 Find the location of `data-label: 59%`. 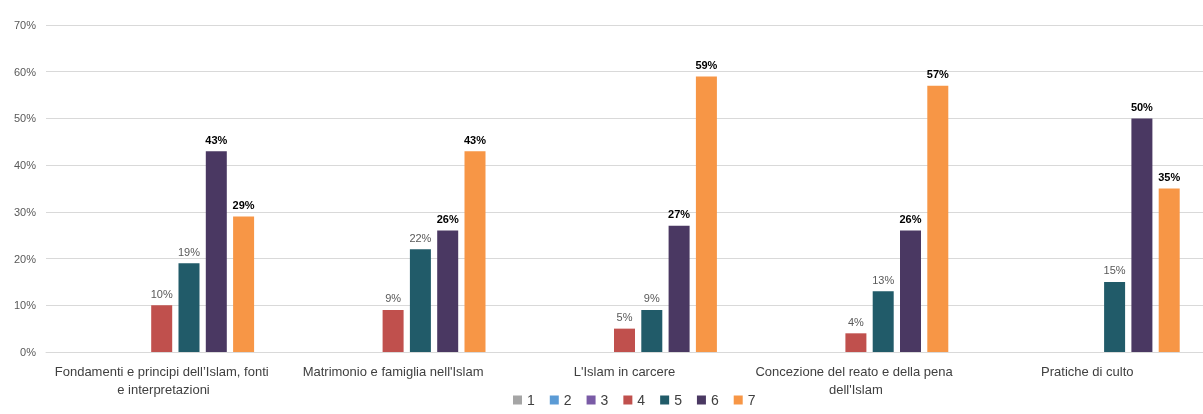

data-label: 59% is located at coordinates (706, 64).